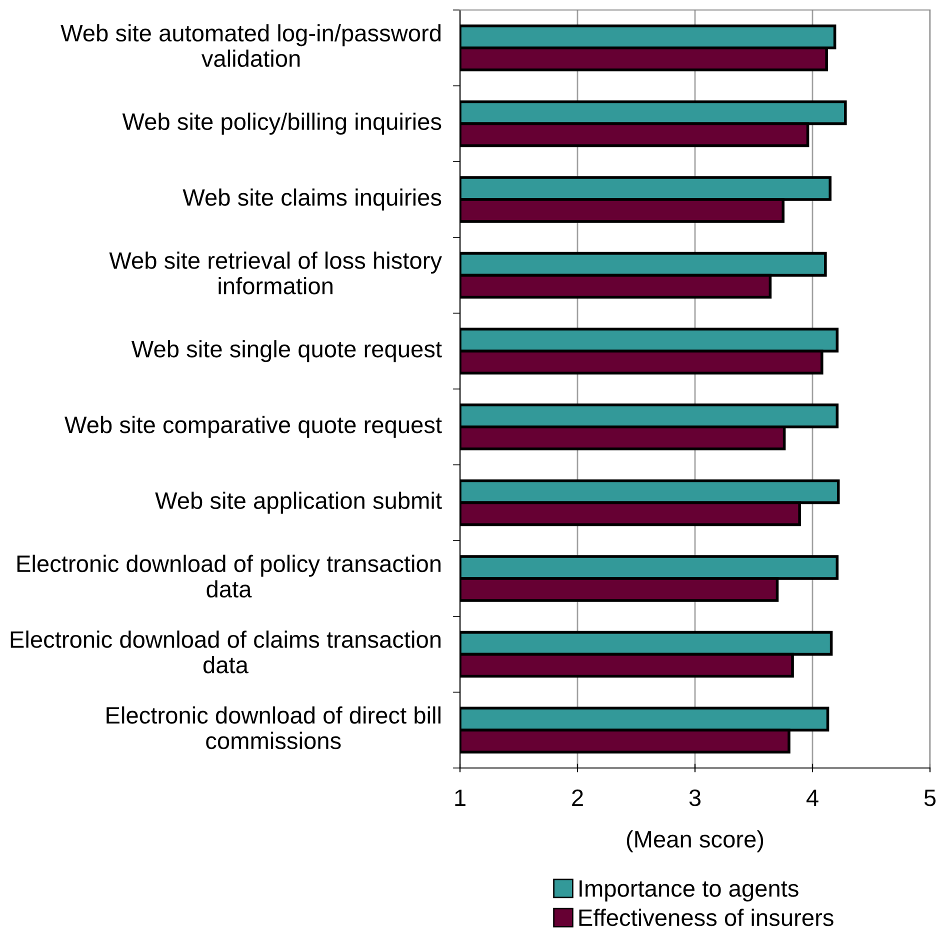  I want to click on x-axis-title: (Mean score), so click(695, 841).